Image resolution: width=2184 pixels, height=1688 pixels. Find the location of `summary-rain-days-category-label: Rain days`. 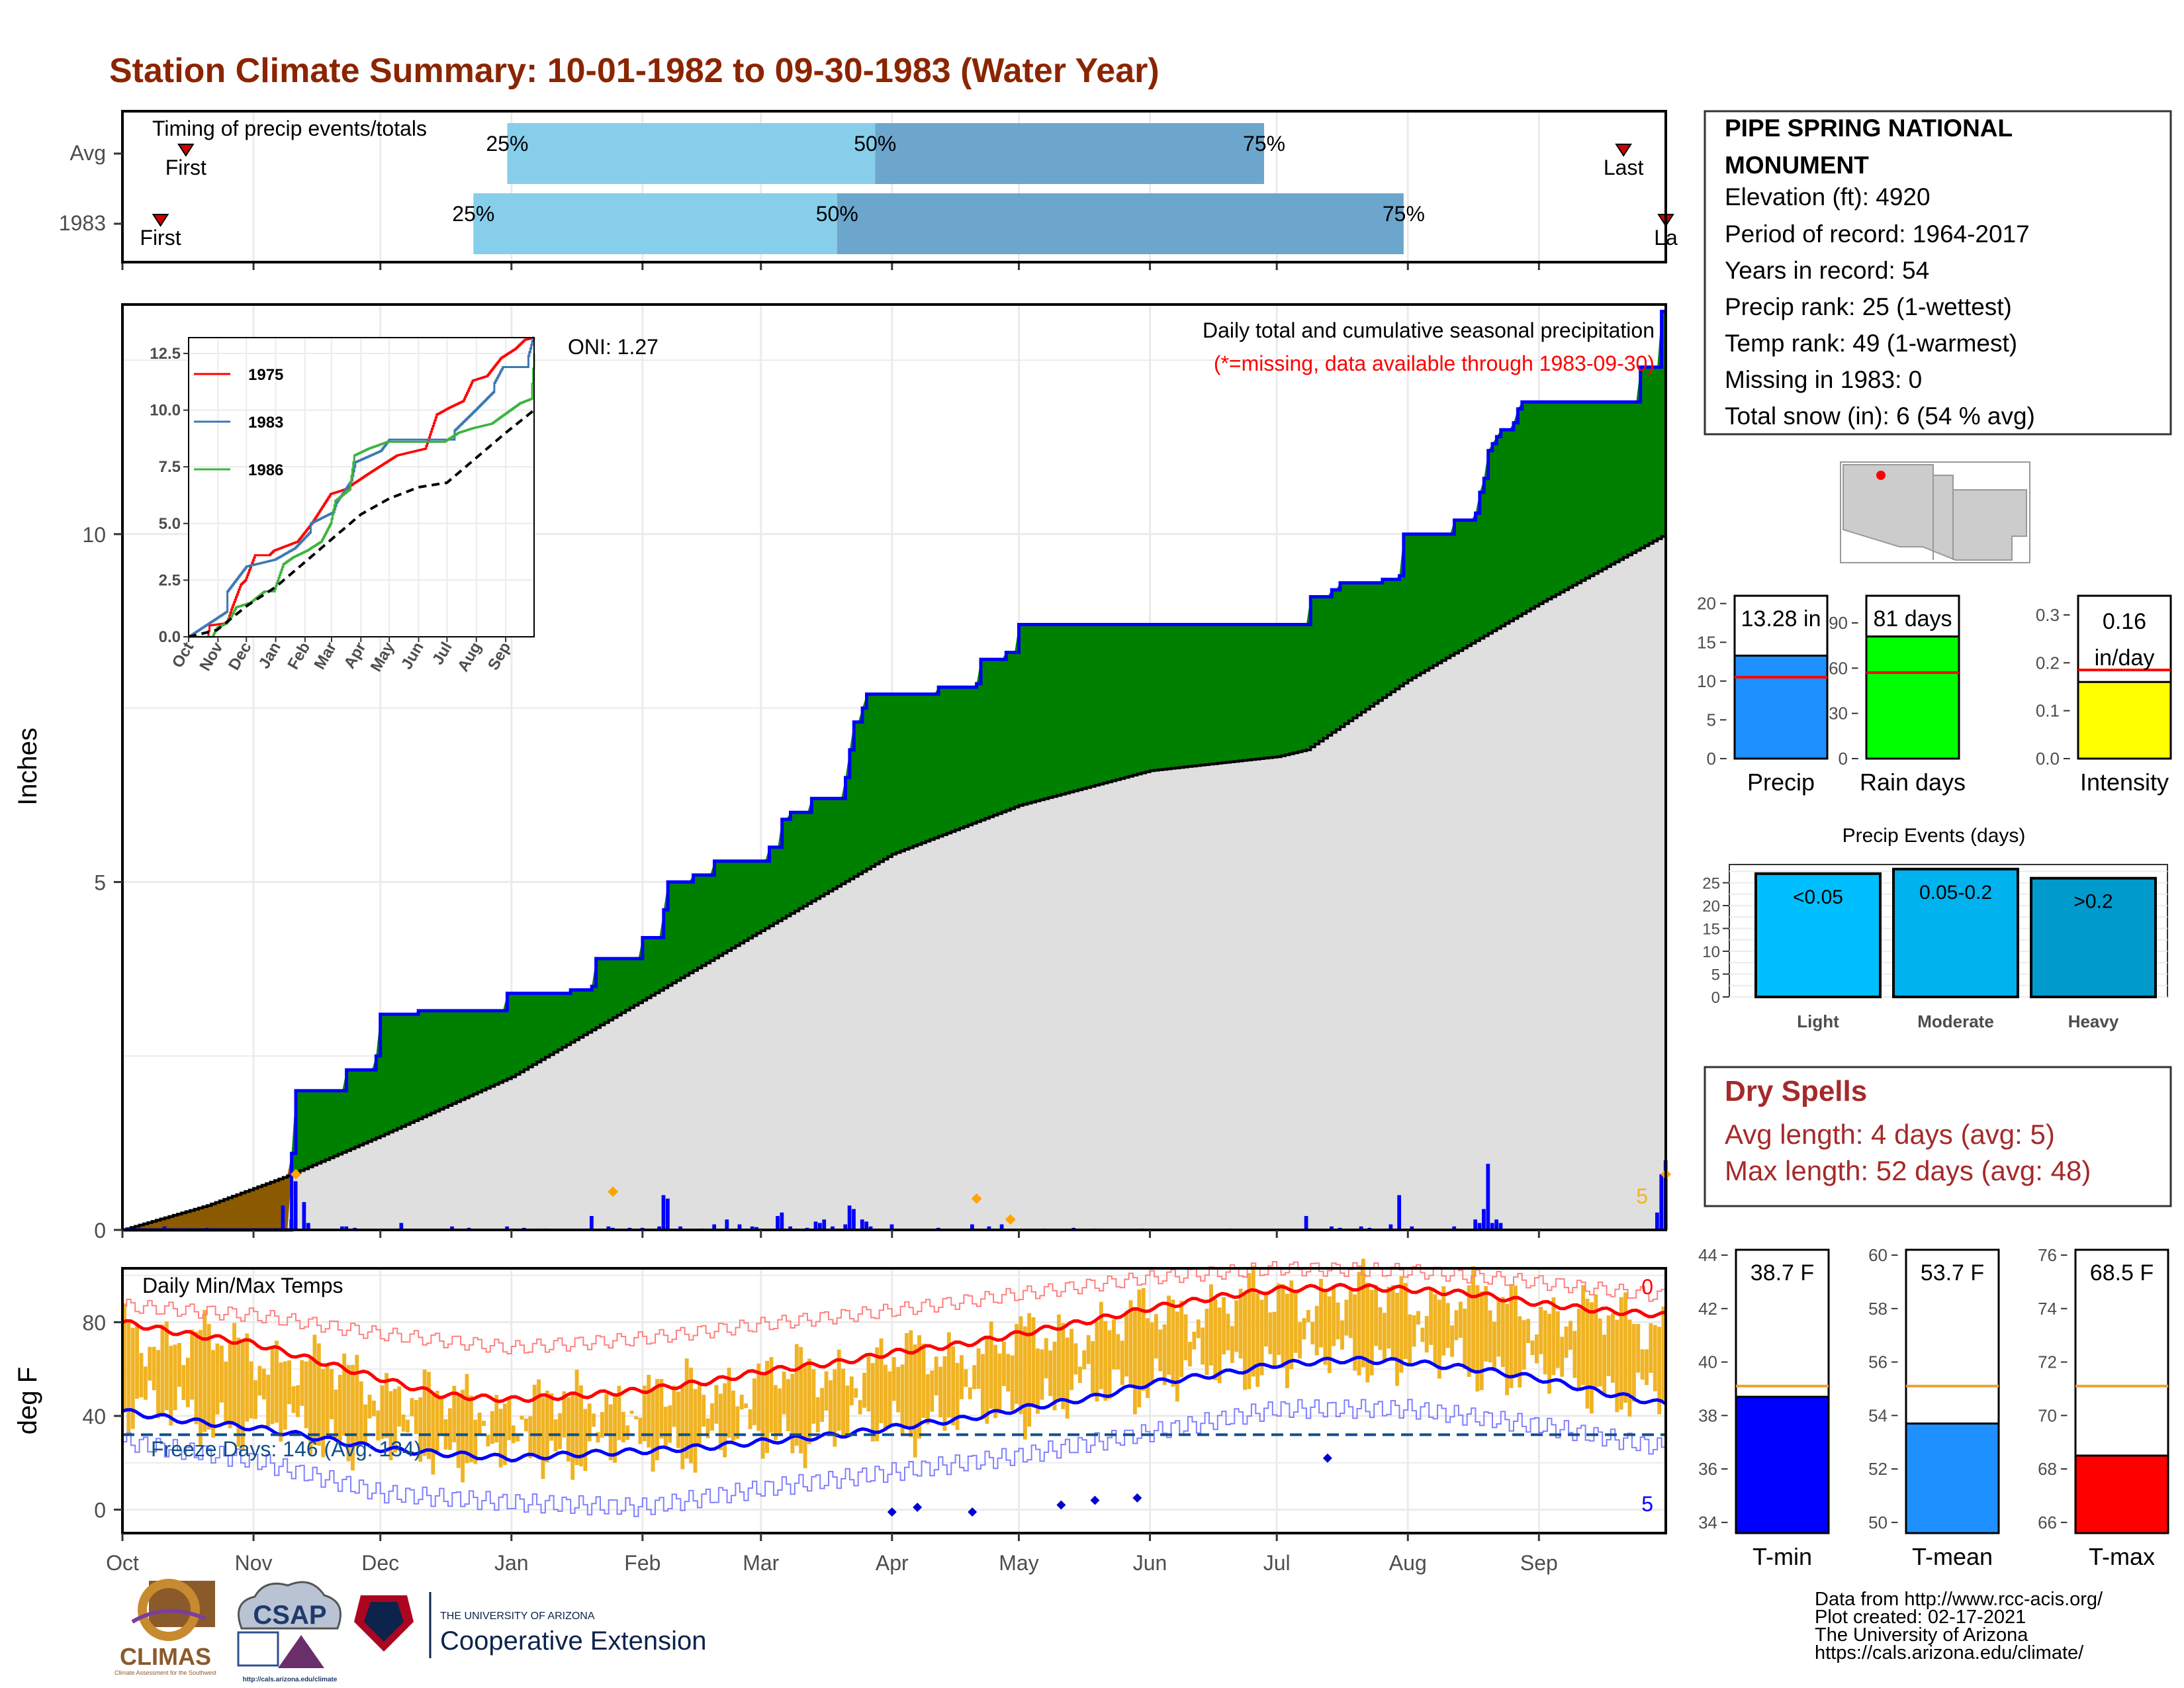

summary-rain-days-category-label: Rain days is located at coordinates (1913, 782).